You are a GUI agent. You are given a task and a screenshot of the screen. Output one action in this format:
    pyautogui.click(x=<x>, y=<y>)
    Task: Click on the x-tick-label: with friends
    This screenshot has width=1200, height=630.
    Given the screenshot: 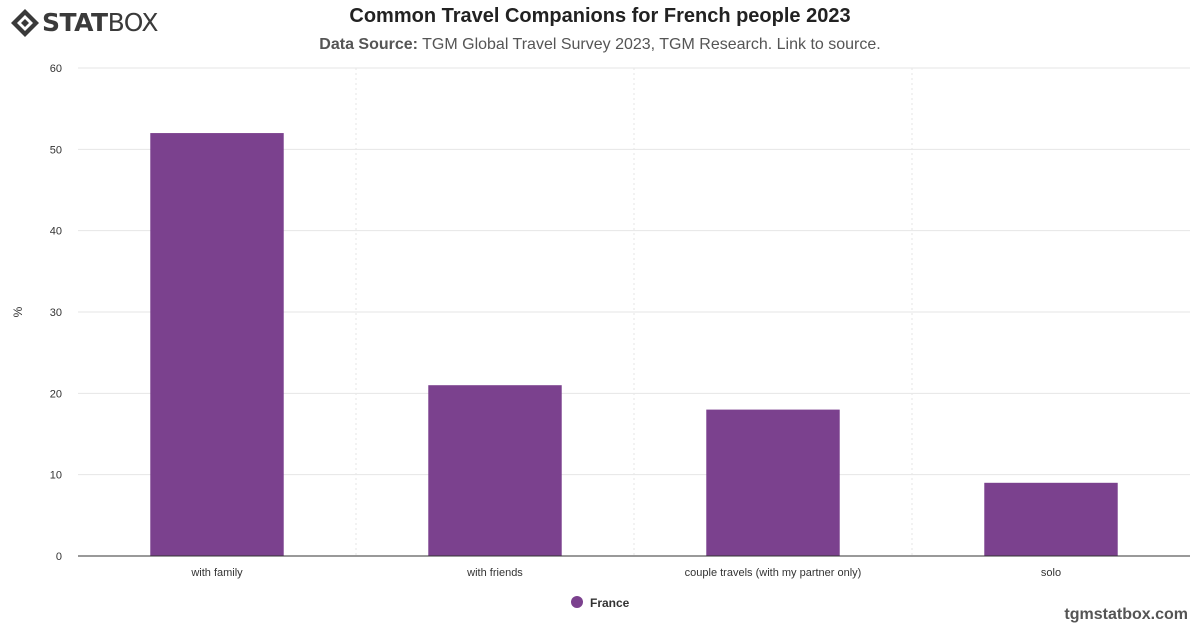 What is the action you would take?
    pyautogui.click(x=494, y=573)
    